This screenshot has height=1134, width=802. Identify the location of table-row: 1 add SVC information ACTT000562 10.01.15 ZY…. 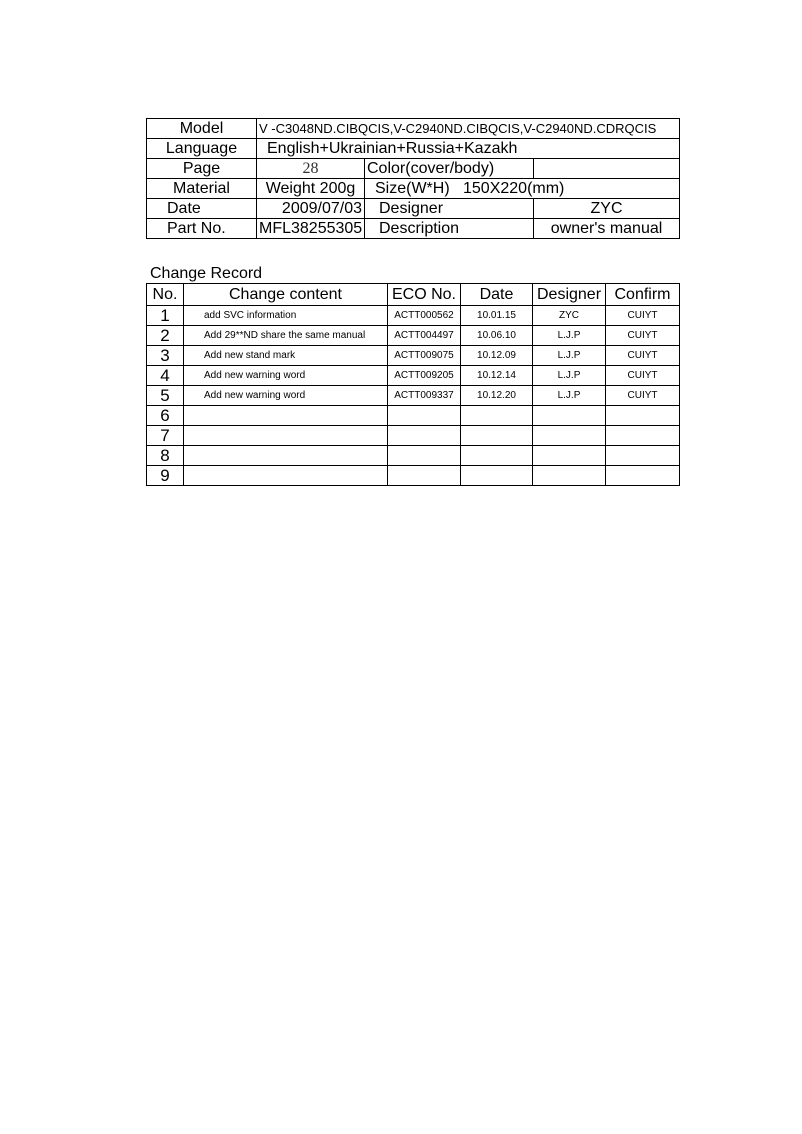
(413, 315).